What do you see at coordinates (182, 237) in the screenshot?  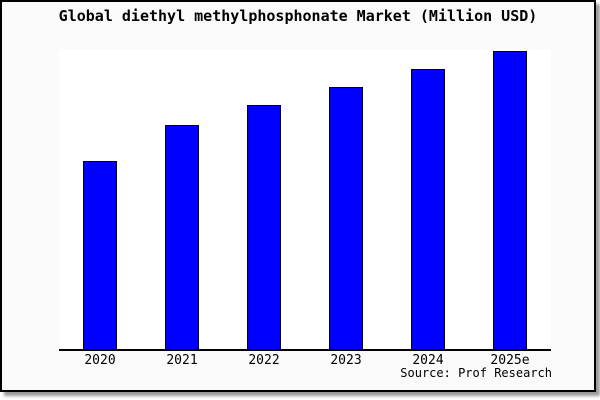 I see `bar-2021` at bounding box center [182, 237].